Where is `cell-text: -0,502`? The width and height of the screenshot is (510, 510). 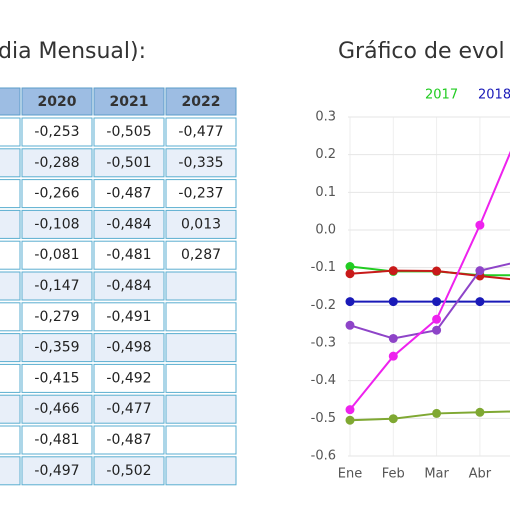
cell-text: -0,502 is located at coordinates (128, 471).